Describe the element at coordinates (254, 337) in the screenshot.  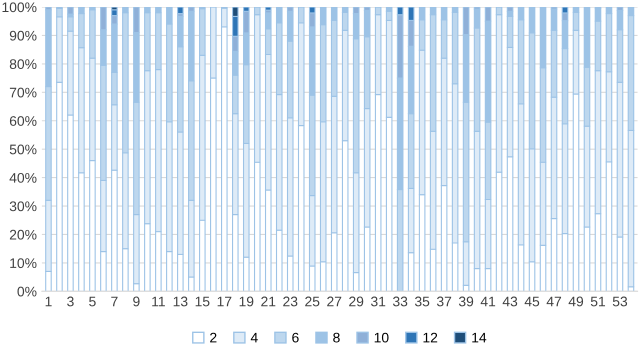
I see `legend-label: 4` at that location.